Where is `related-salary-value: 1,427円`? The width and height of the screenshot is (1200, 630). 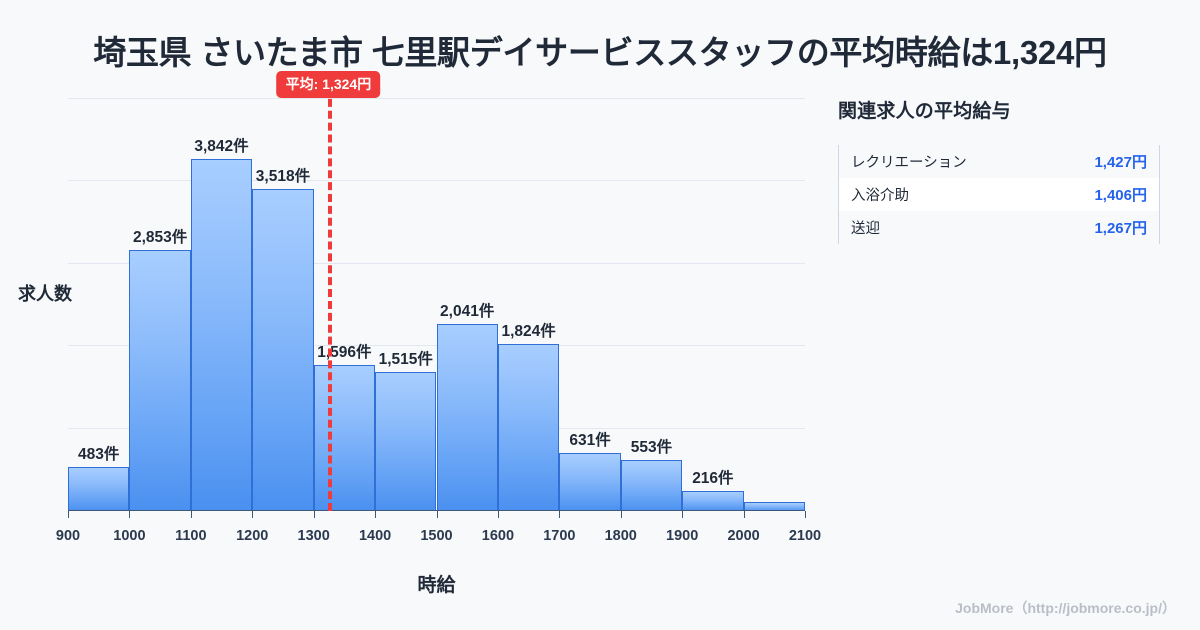
related-salary-value: 1,427円 is located at coordinates (1120, 162).